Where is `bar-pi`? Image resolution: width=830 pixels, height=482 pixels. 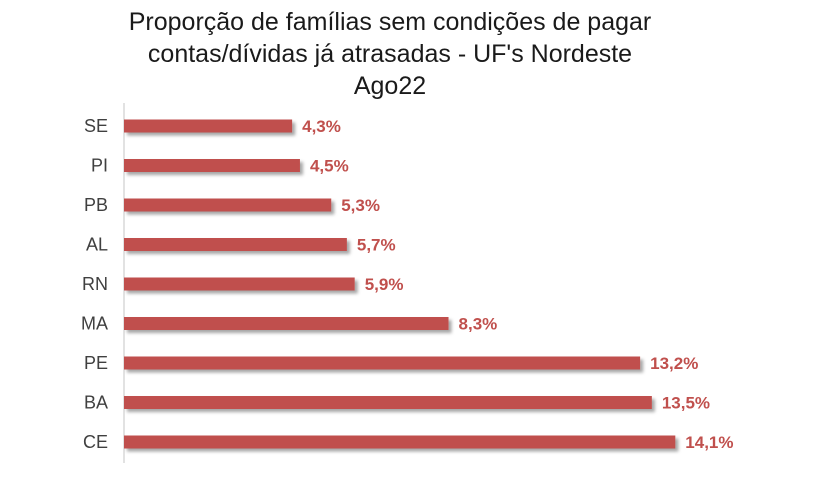
bar-pi is located at coordinates (212, 165).